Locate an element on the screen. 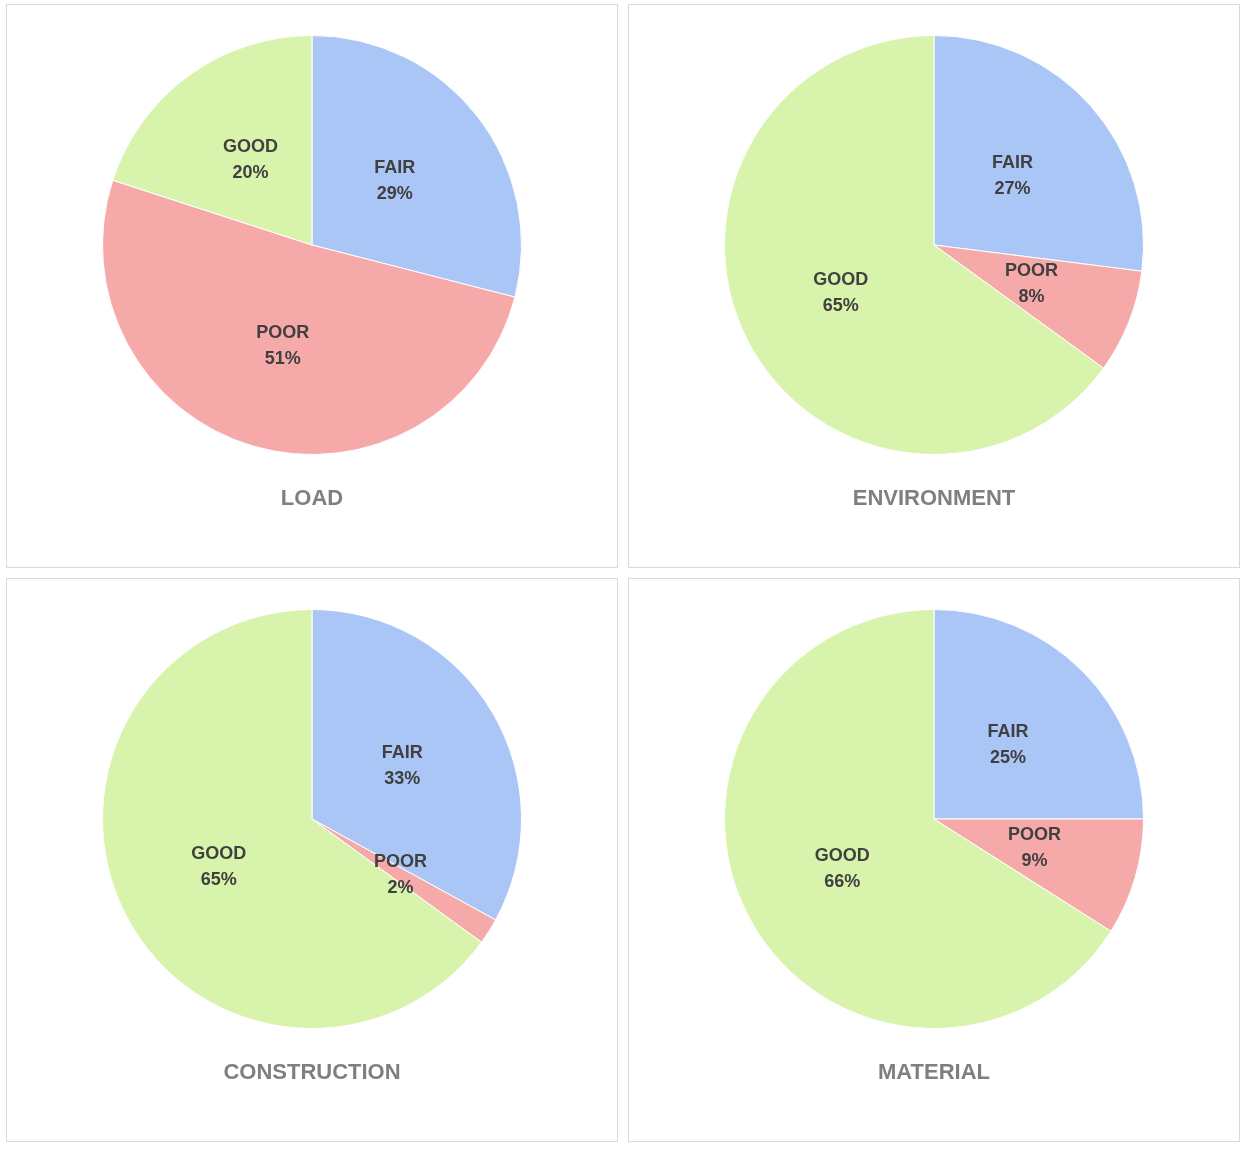 The image size is (1252, 1152). data-label: 33% is located at coordinates (402, 777).